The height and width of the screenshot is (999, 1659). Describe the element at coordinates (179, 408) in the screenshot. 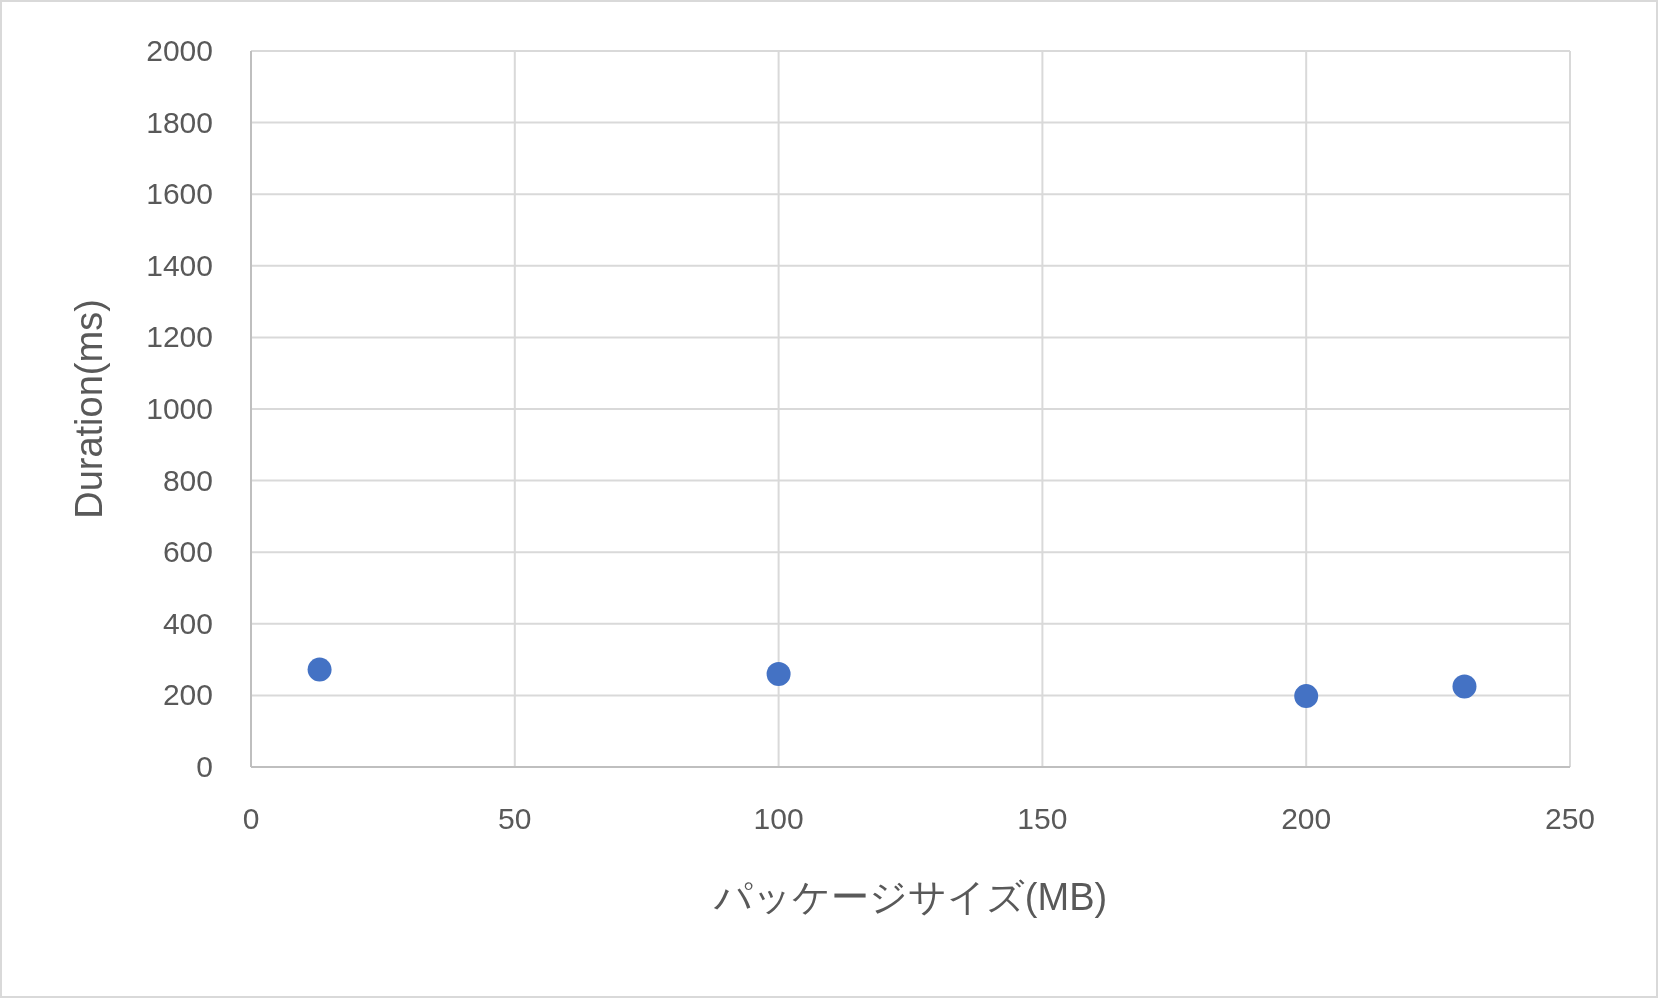

I see `y-tick-label: 1000` at that location.